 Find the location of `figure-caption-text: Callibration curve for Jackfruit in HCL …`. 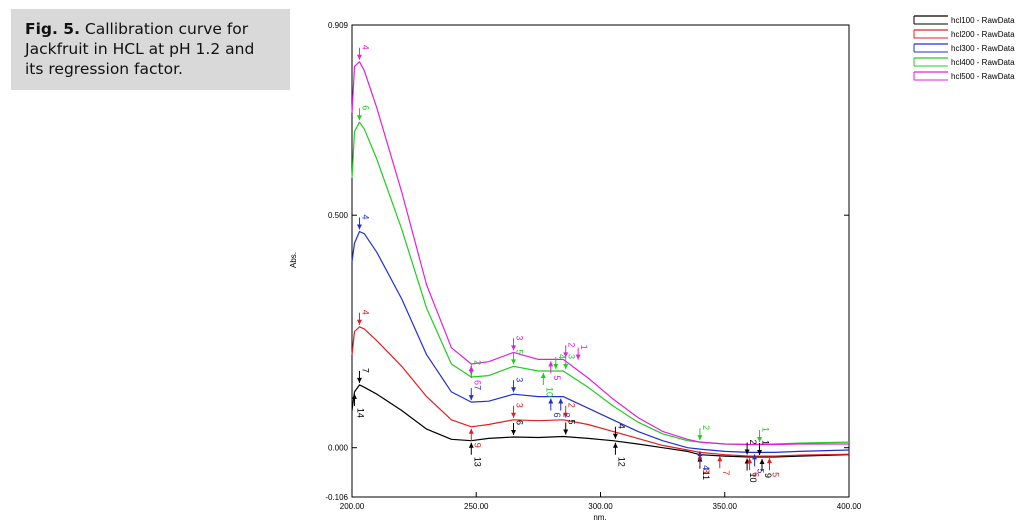

figure-caption-text: Callibration curve for Jackfruit in HCL … is located at coordinates (140, 49).